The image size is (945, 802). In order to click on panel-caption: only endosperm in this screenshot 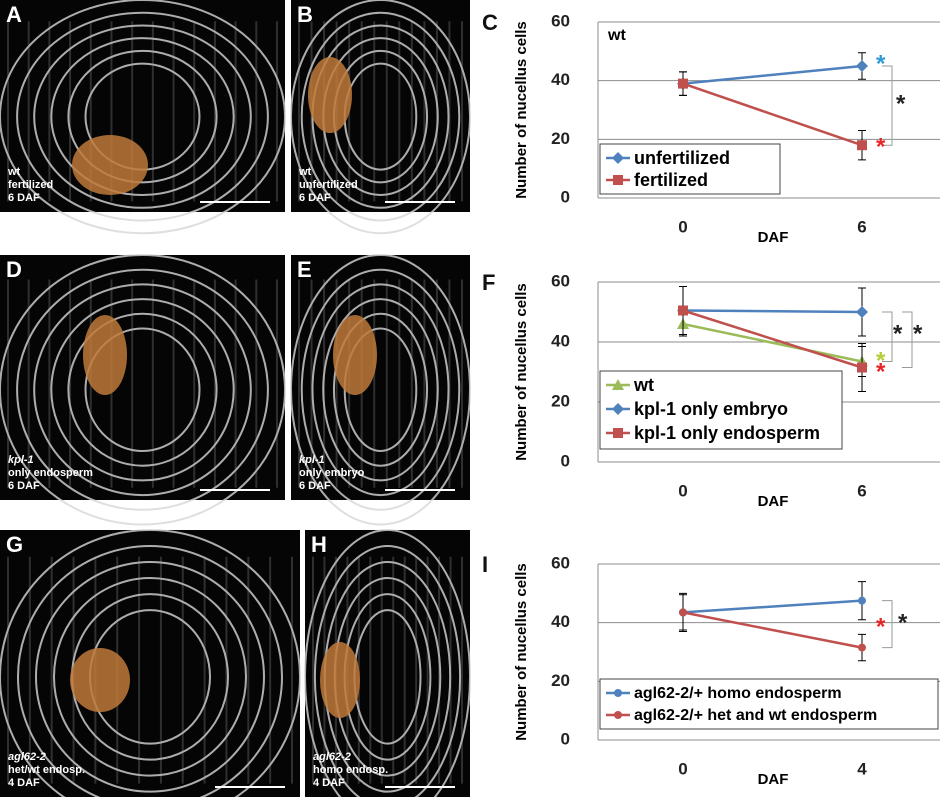, I will do `click(50, 473)`.